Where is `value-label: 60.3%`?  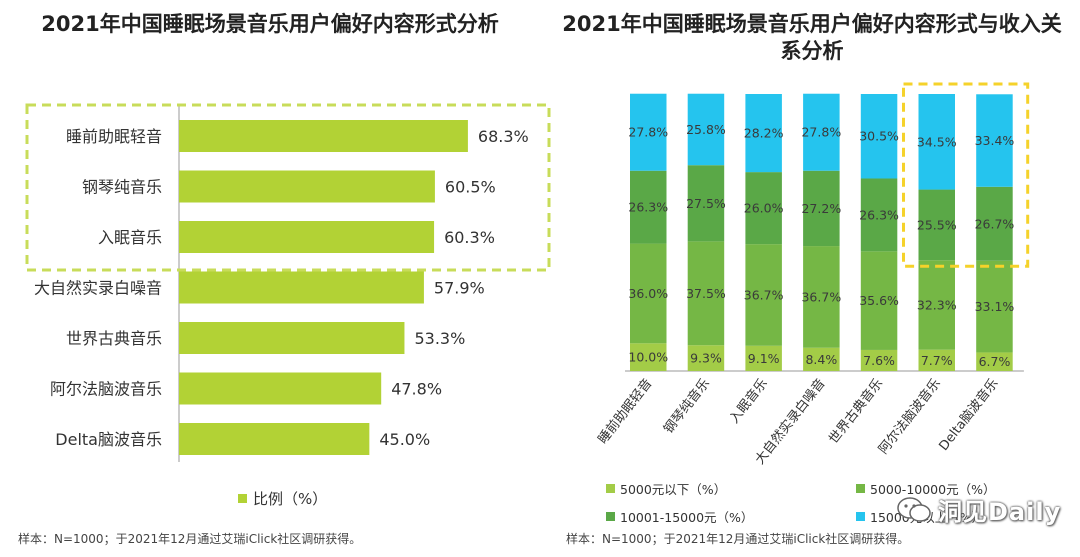 value-label: 60.3% is located at coordinates (469, 237).